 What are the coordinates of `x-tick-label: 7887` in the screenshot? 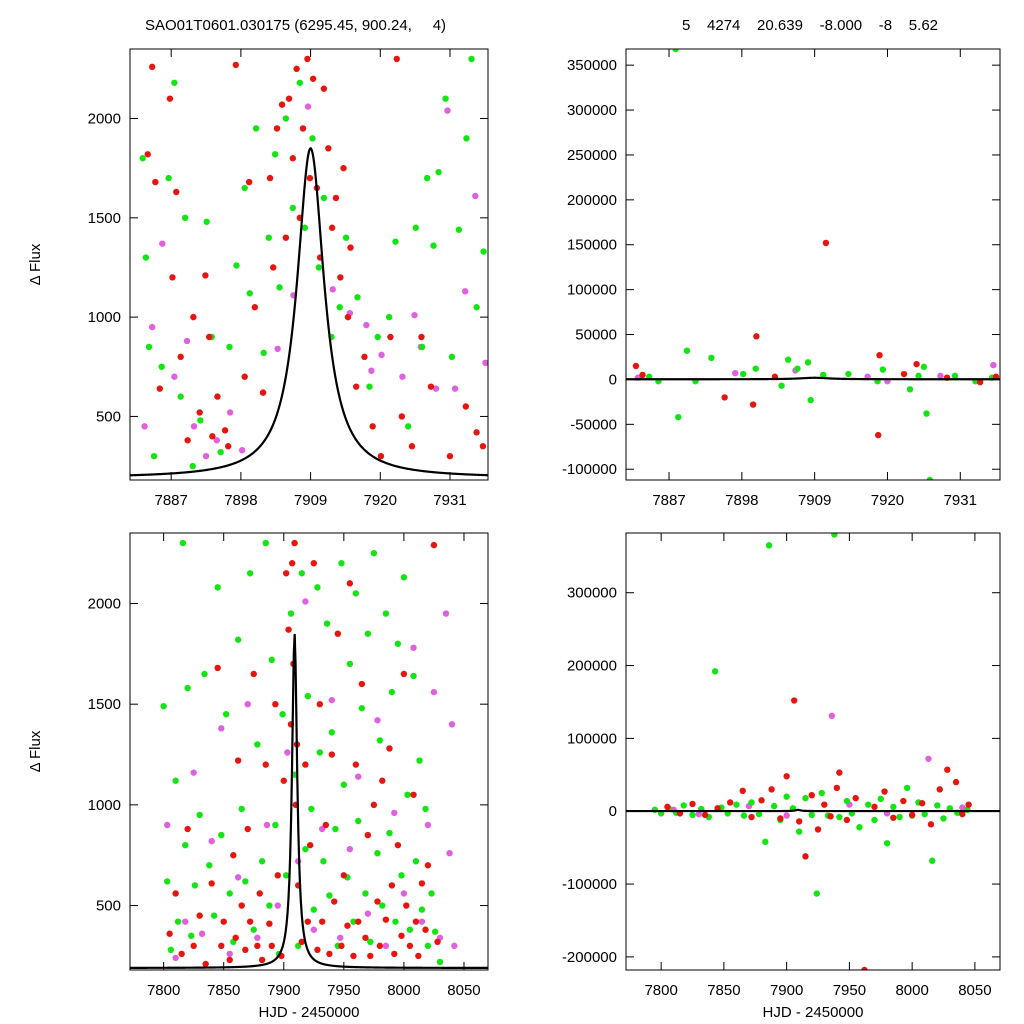 It's located at (170, 500).